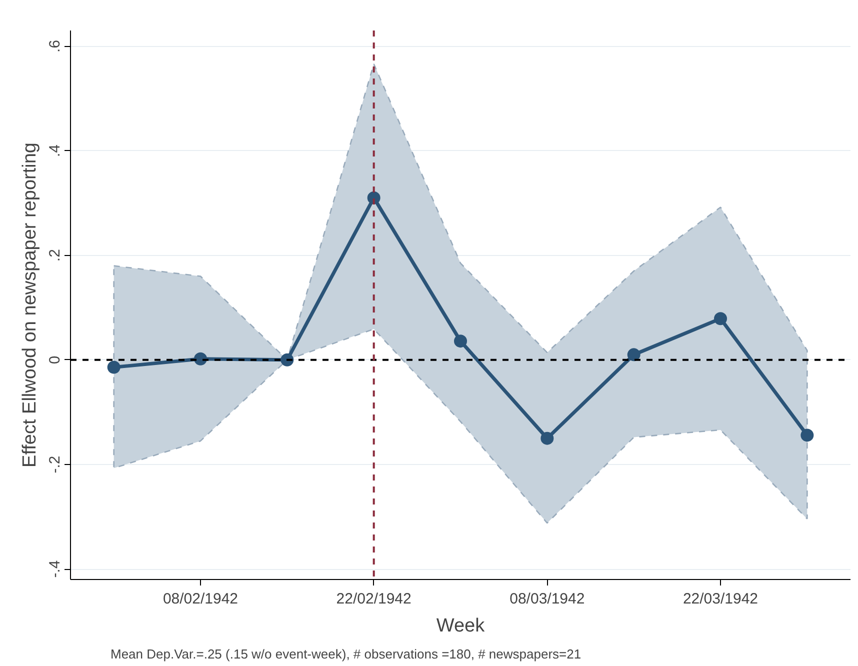  I want to click on y-tick-label: .4, so click(55, 151).